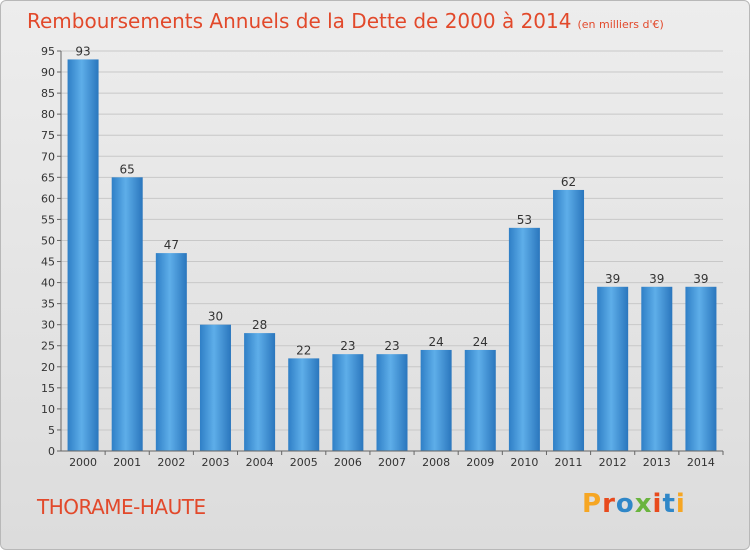  Describe the element at coordinates (48, 262) in the screenshot. I see `y-tick-label: 45` at that location.